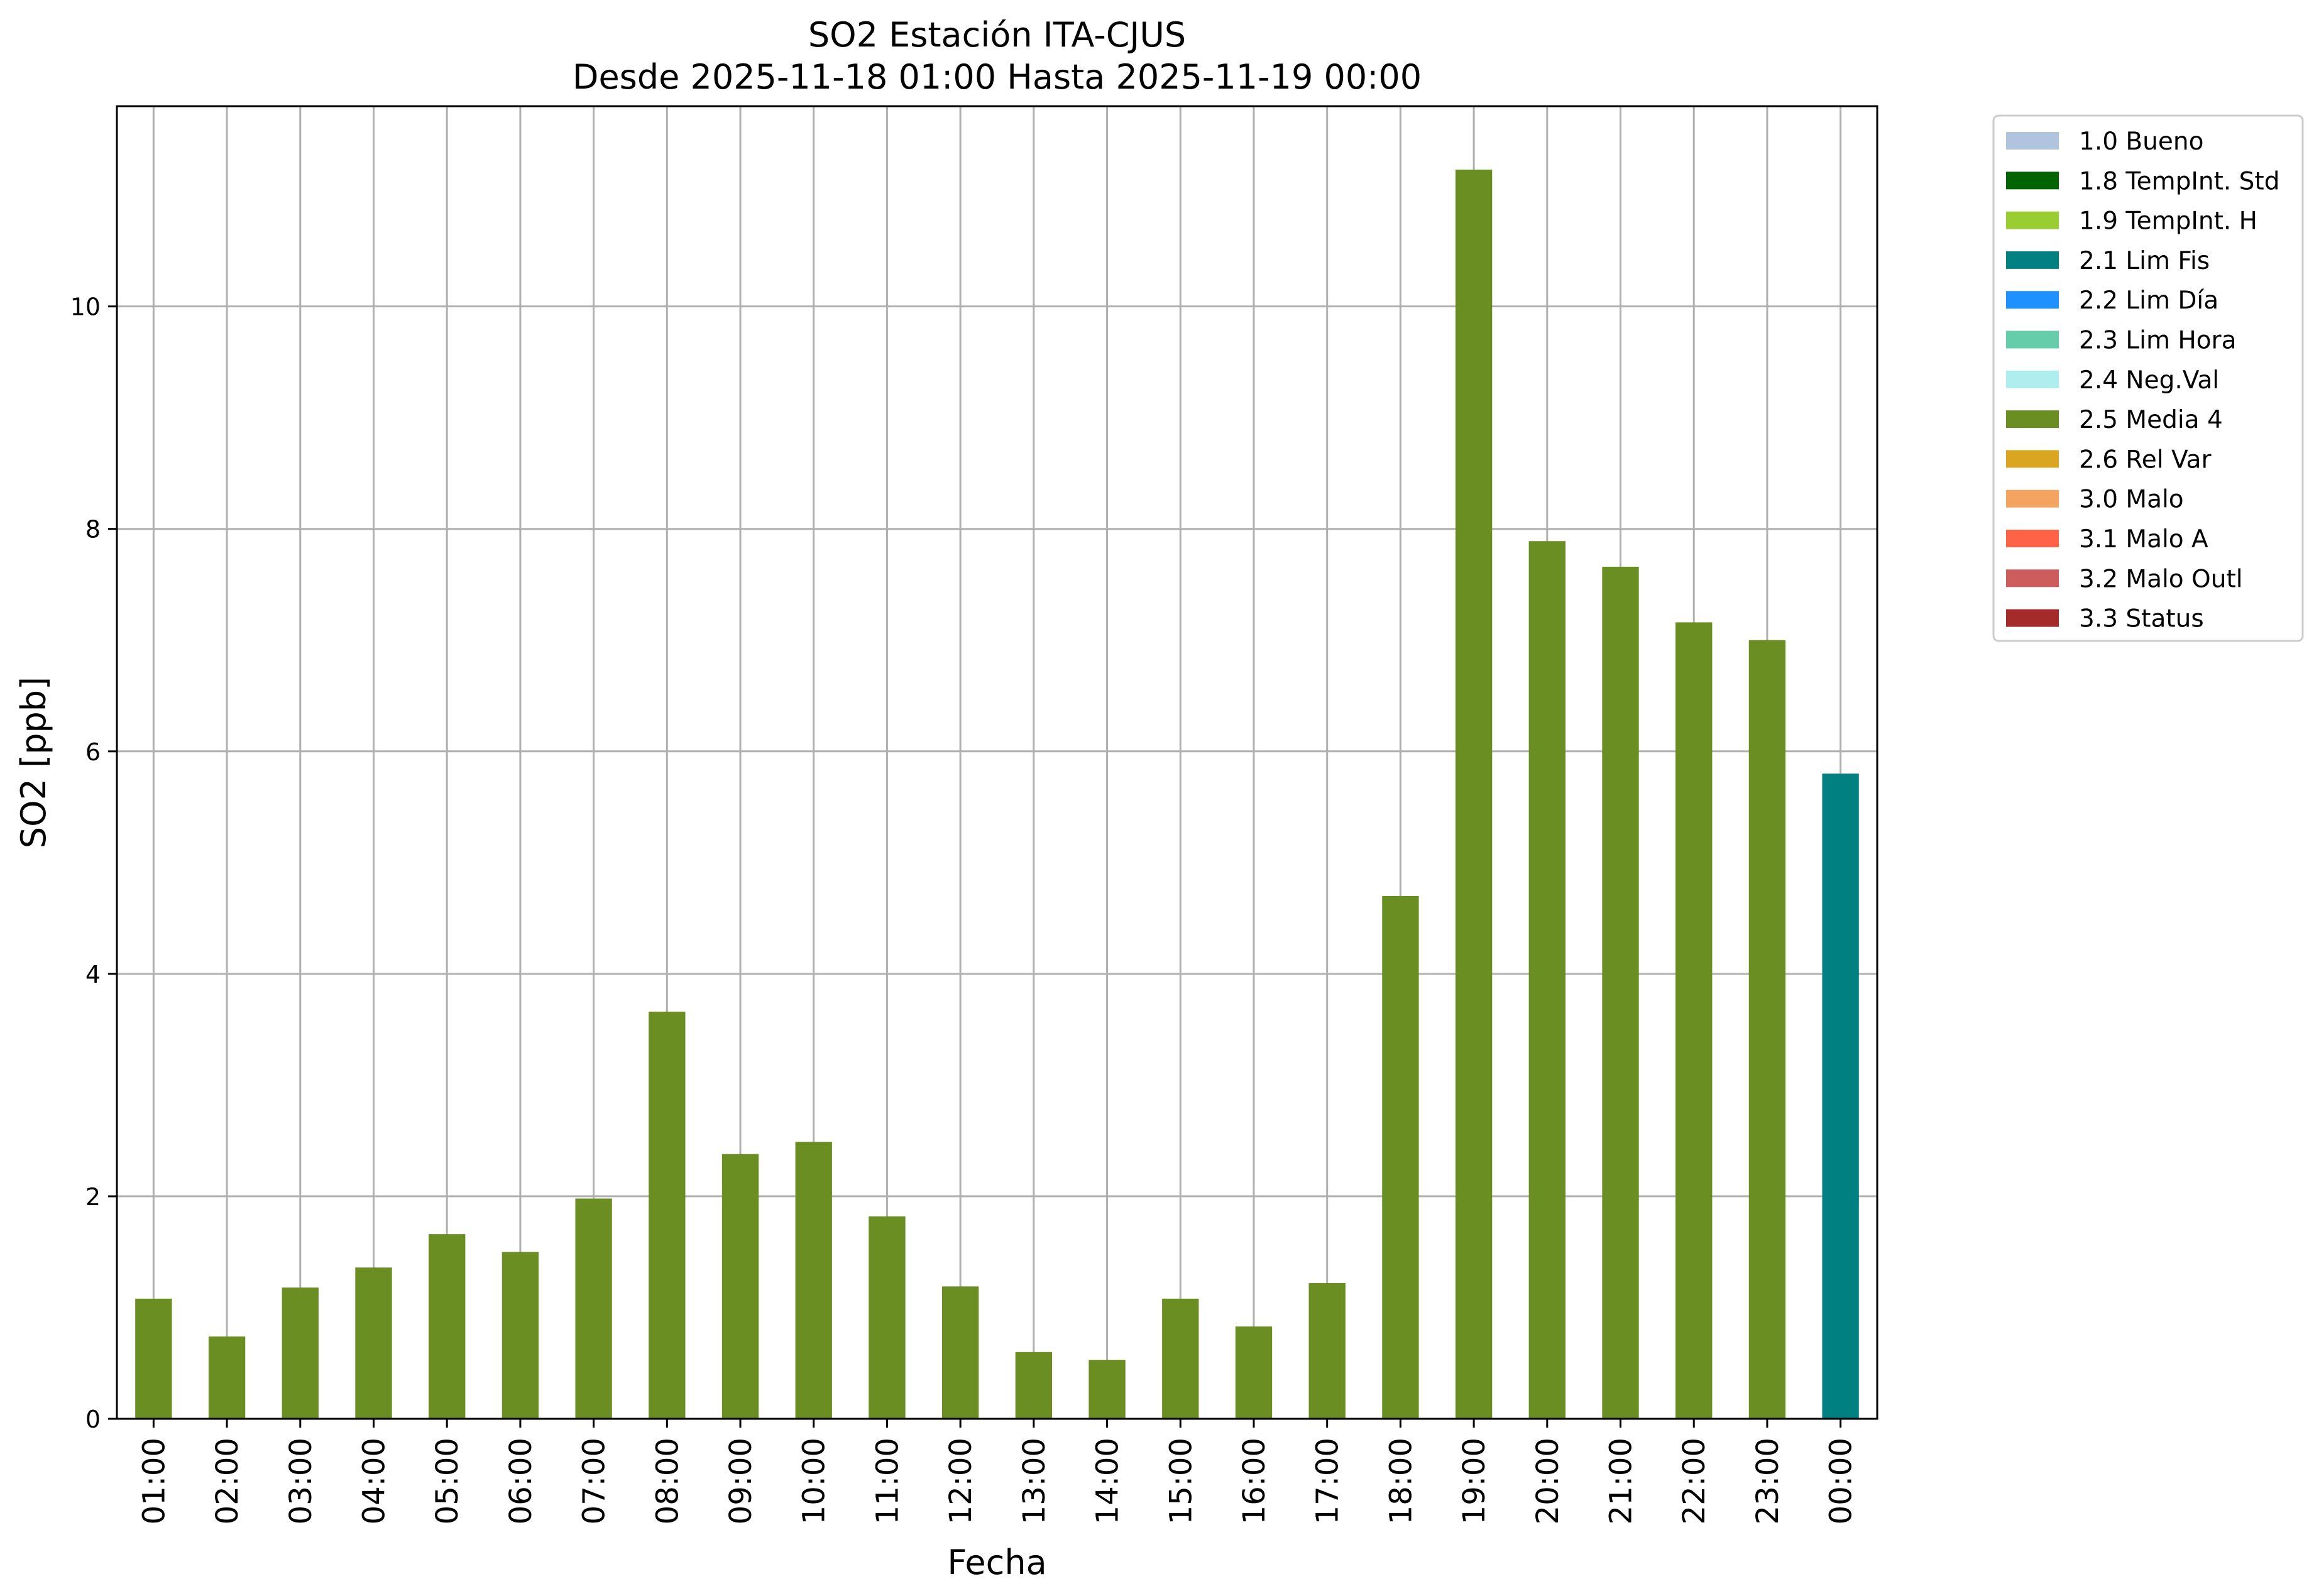  What do you see at coordinates (1180, 1481) in the screenshot?
I see `x-tick-label: 15:00` at bounding box center [1180, 1481].